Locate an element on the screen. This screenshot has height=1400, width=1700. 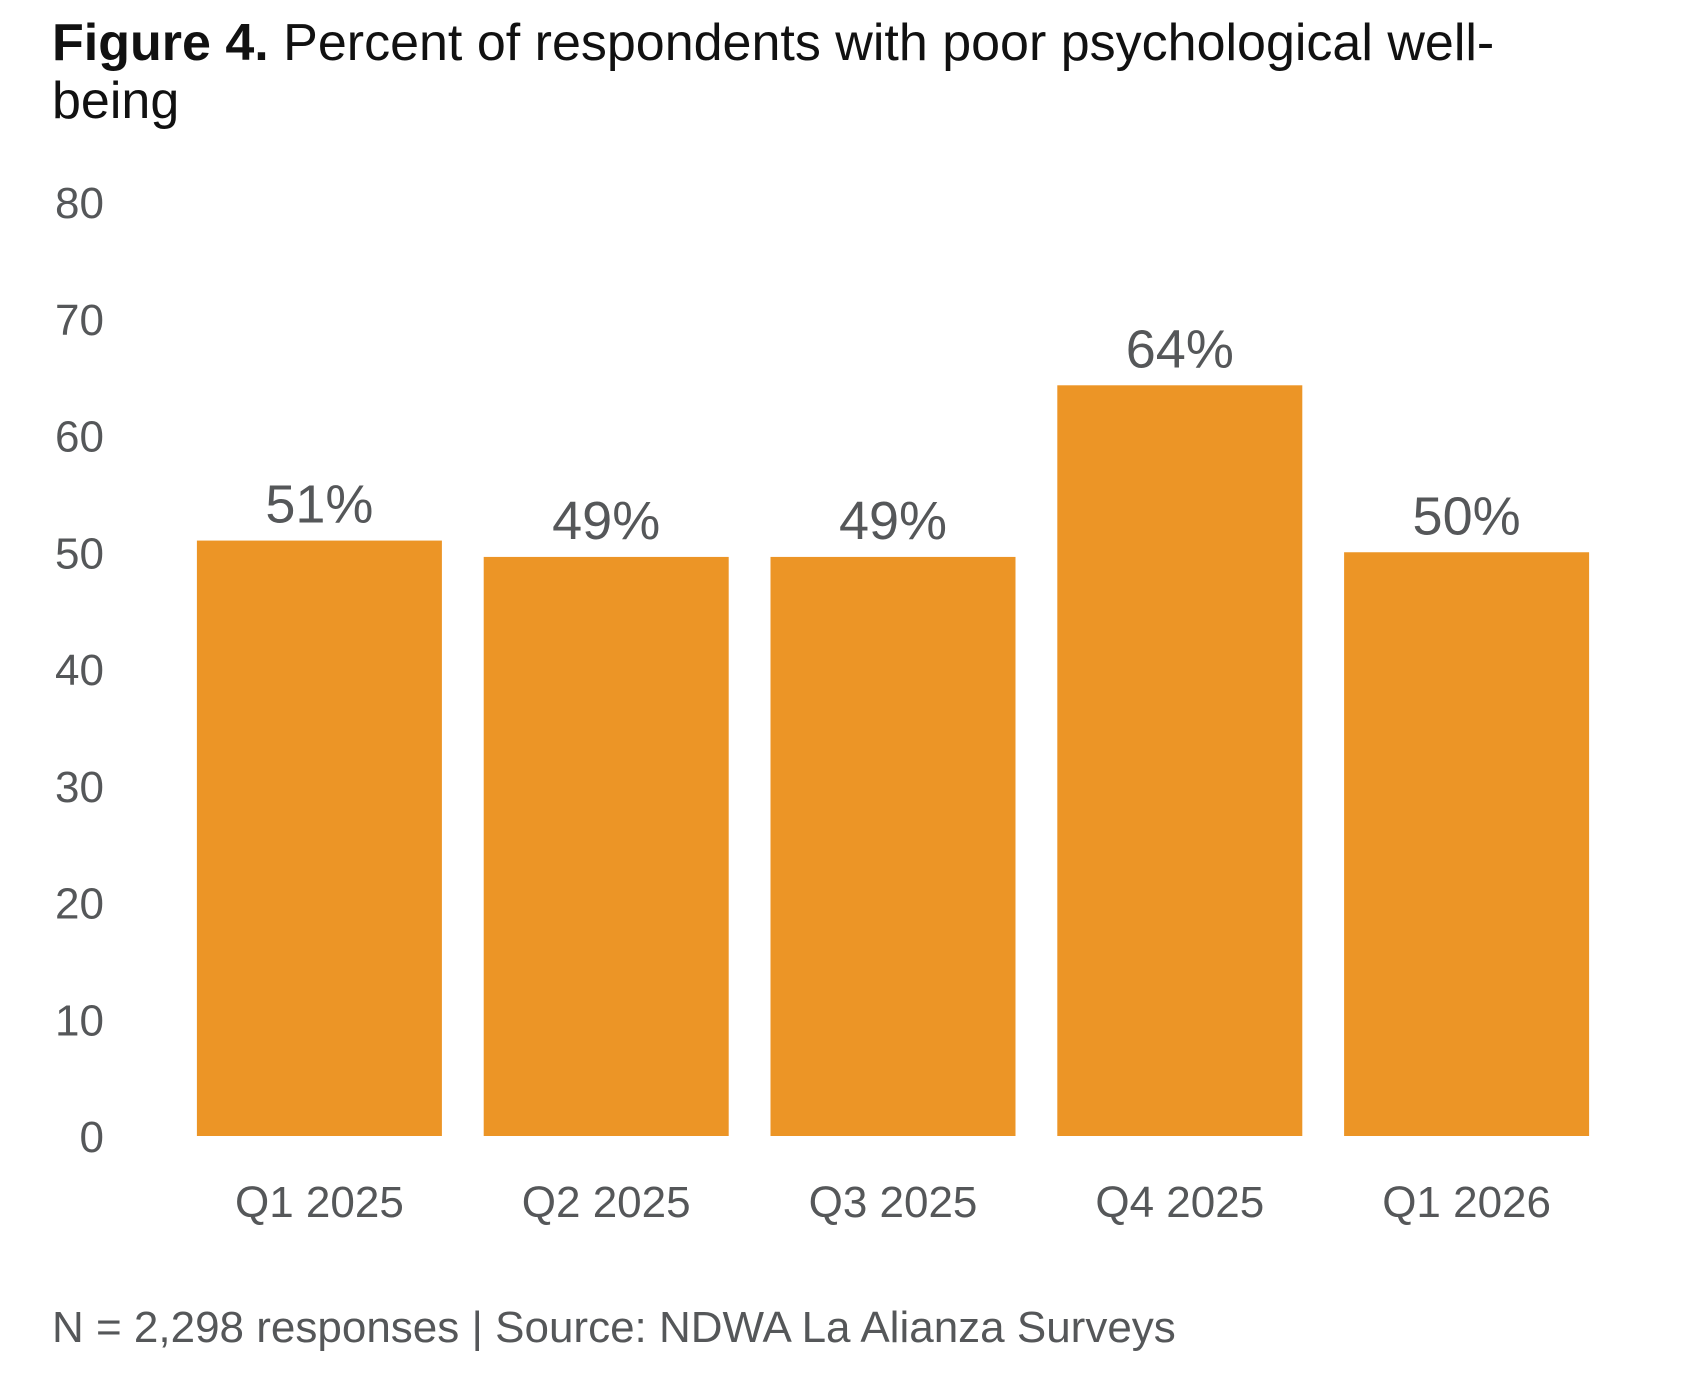
x-tick-label: Q1 2025 is located at coordinates (319, 1202).